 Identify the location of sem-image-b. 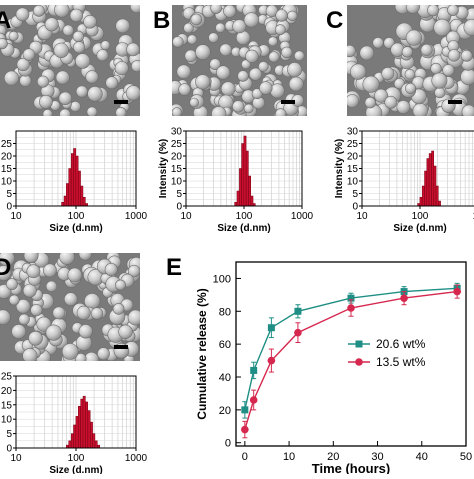
(239, 60).